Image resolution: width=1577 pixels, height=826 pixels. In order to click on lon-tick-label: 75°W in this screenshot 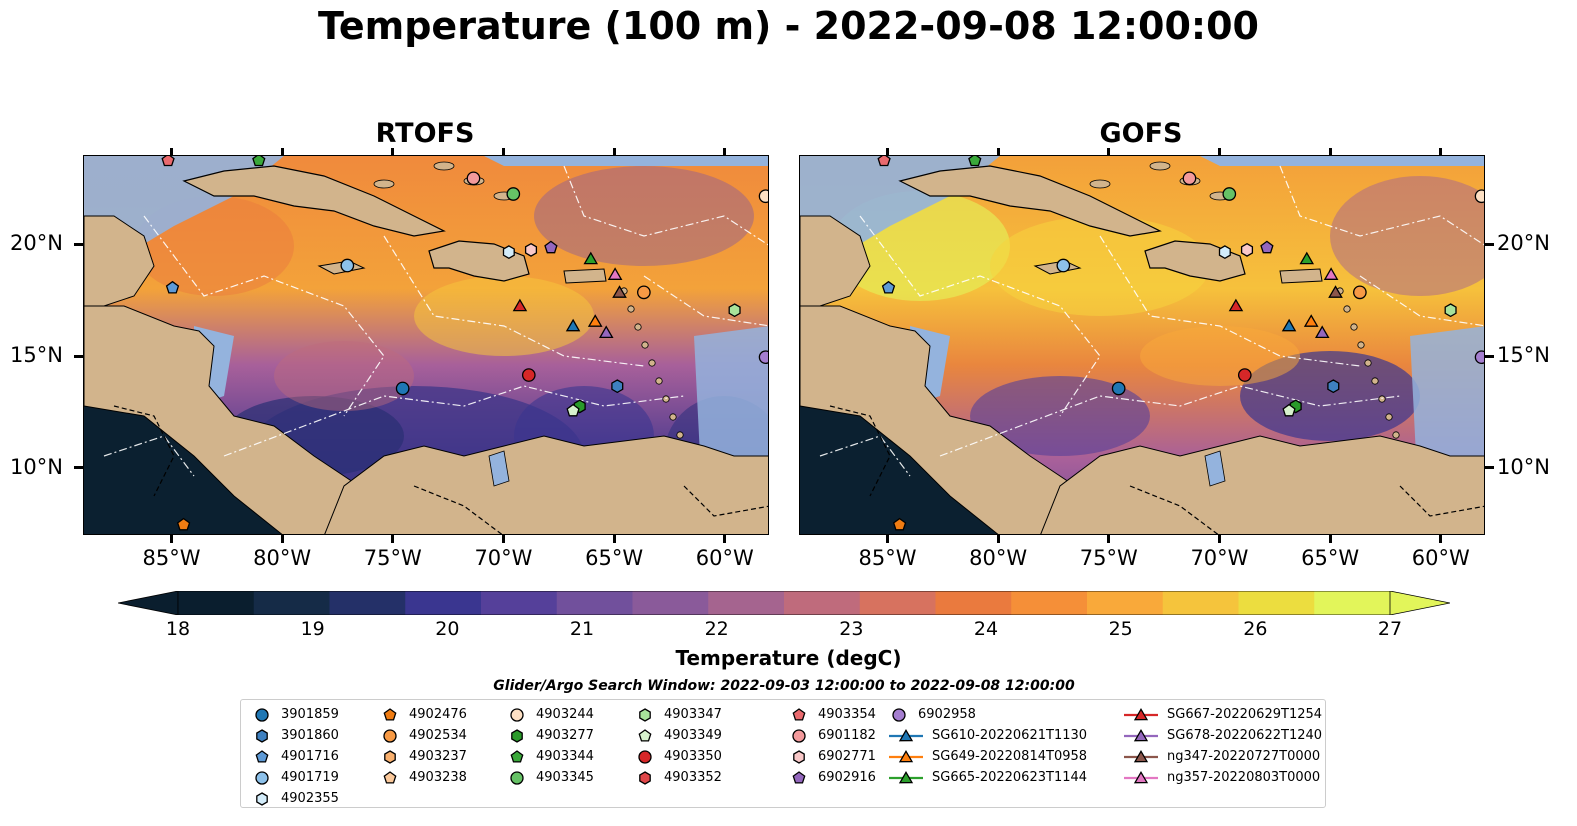, I will do `click(392, 558)`.